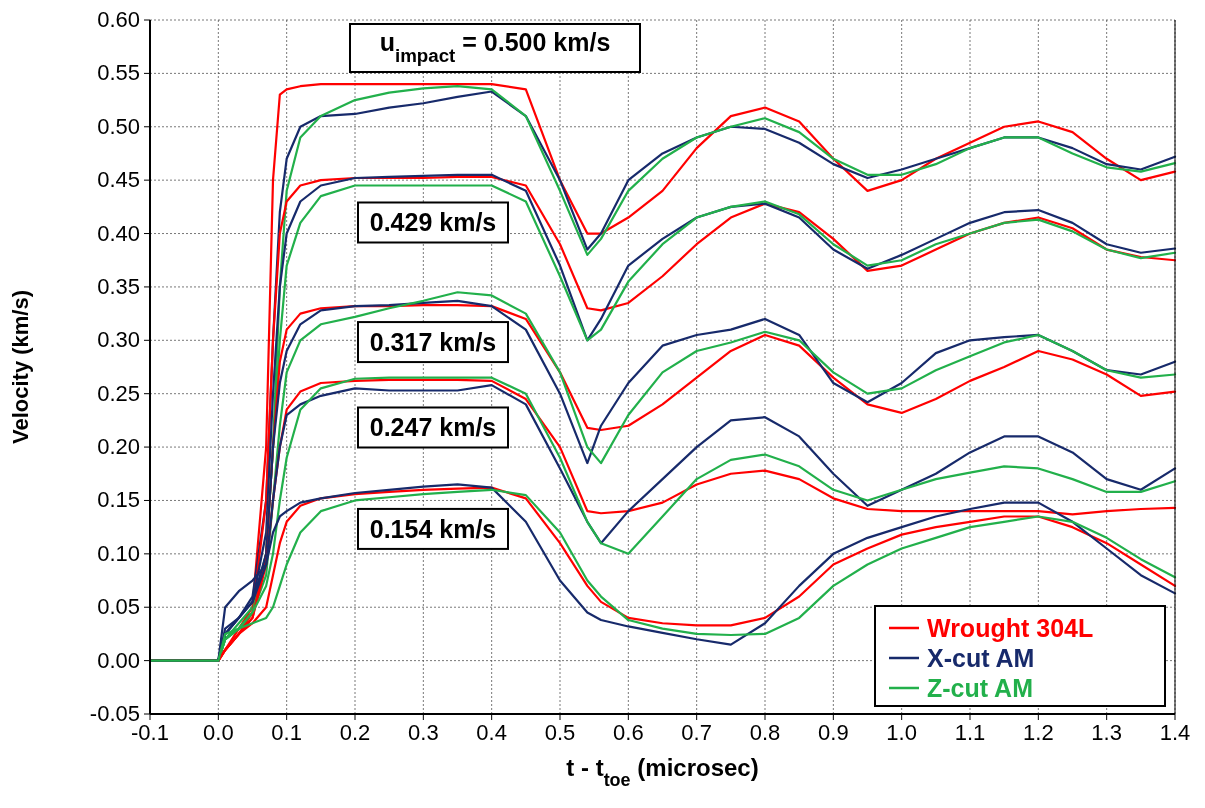 This screenshot has width=1205, height=808. I want to click on annotation: 0.247 km/s, so click(433, 427).